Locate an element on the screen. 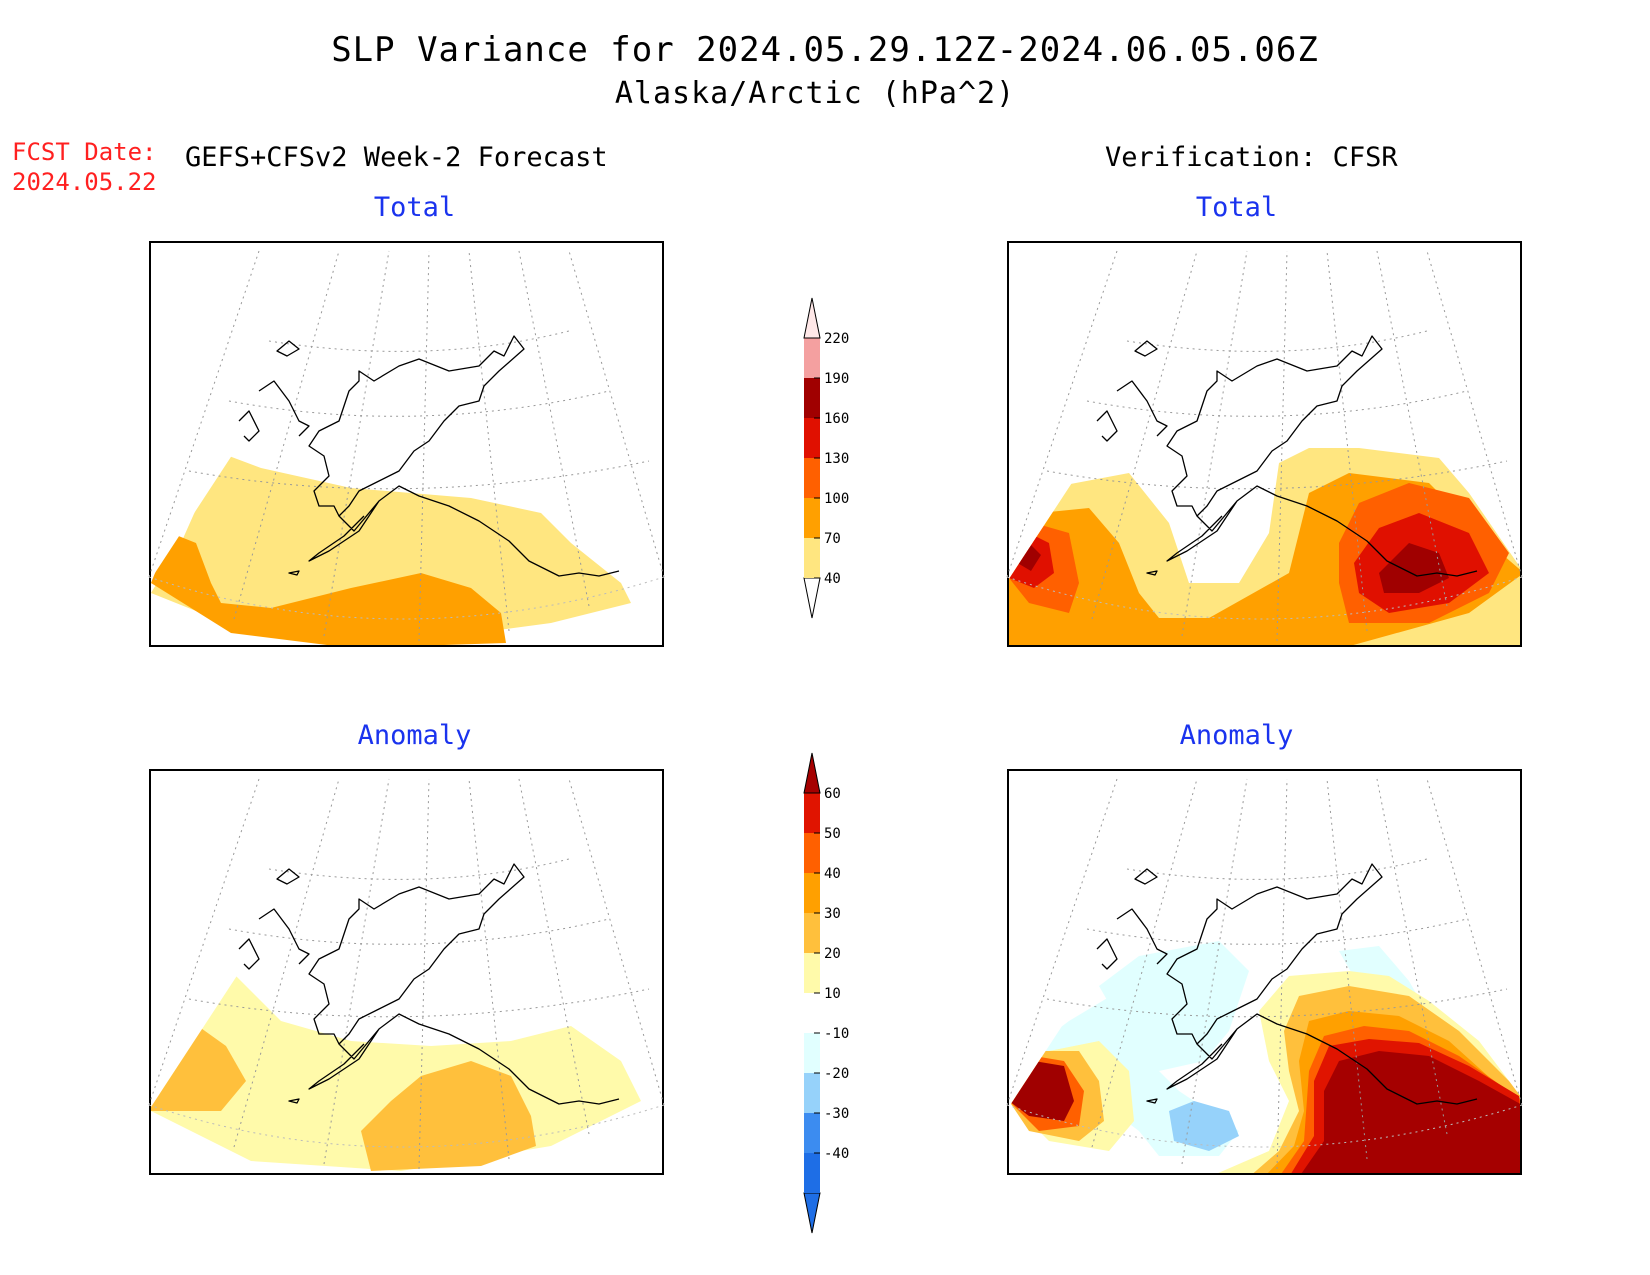 The height and width of the screenshot is (1275, 1650). forecast-anomaly-title: Anomaly is located at coordinates (414, 735).